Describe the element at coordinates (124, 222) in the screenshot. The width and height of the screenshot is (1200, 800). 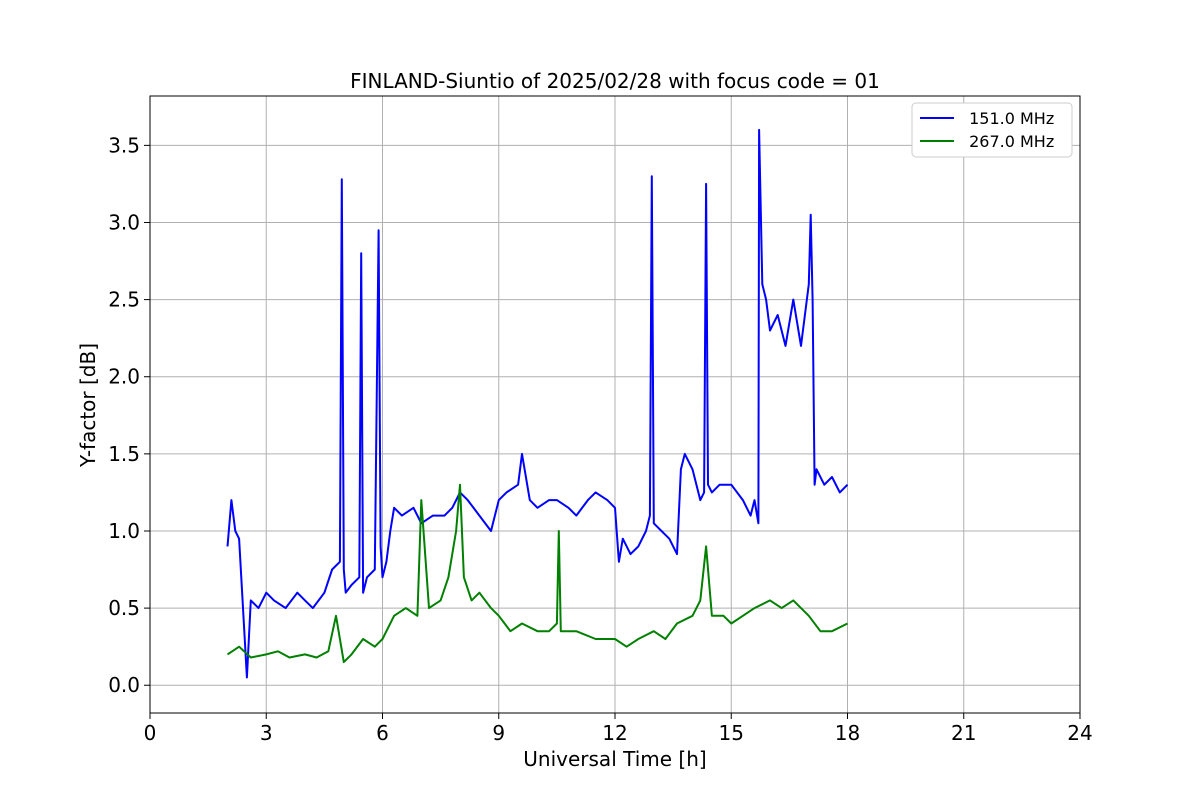
I see `y-tick-label: 3.0` at that location.